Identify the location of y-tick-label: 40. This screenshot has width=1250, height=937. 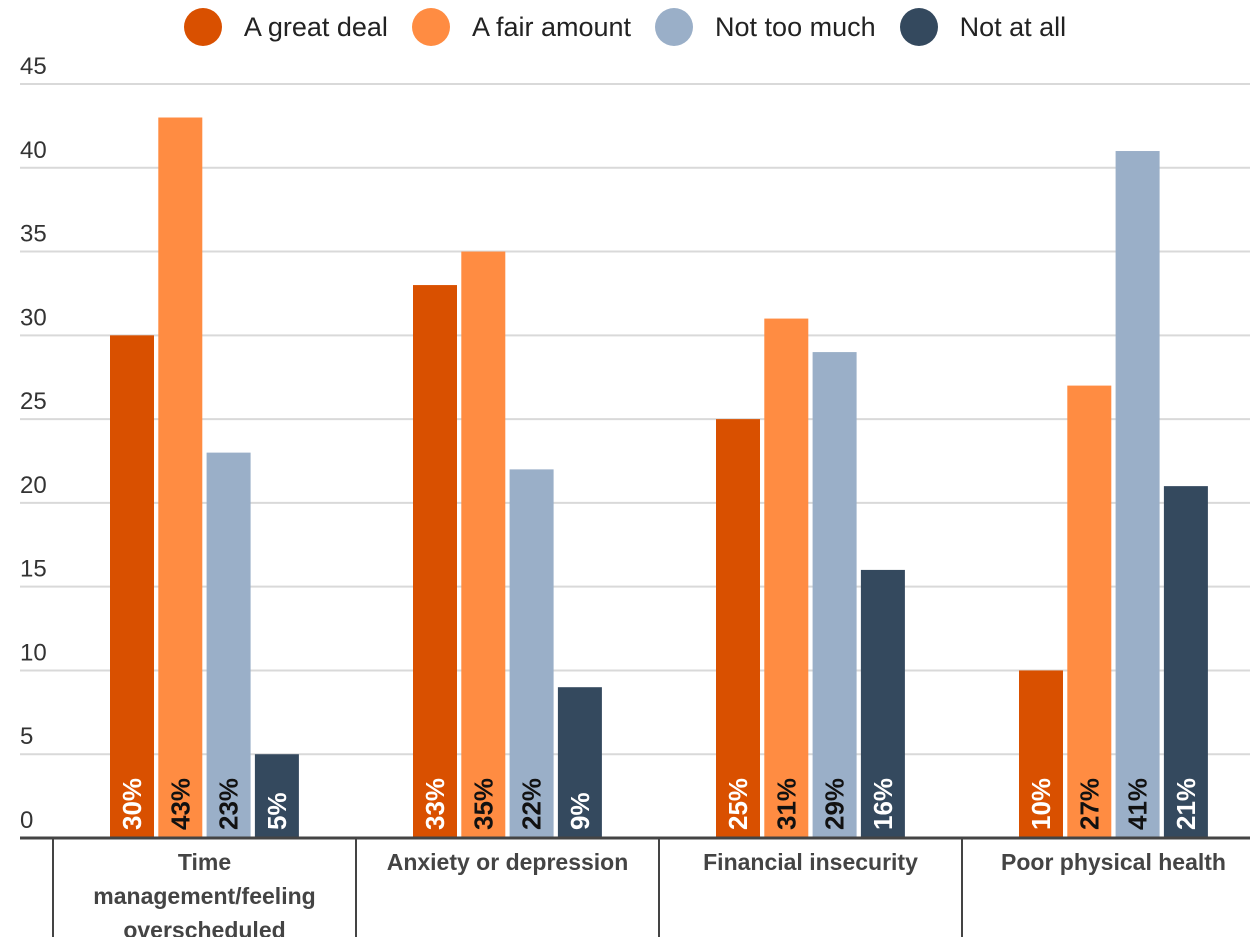
(33, 150).